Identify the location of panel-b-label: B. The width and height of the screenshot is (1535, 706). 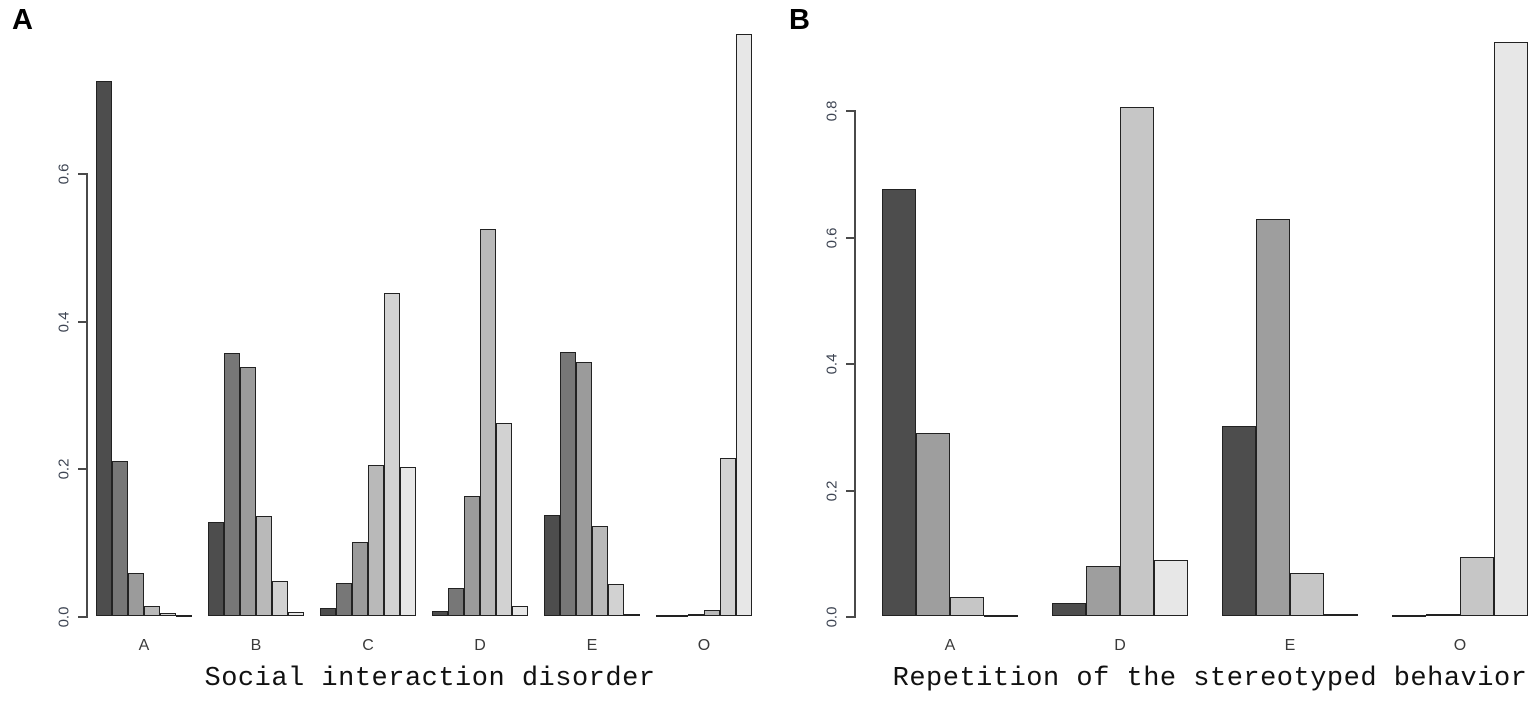
(799, 20).